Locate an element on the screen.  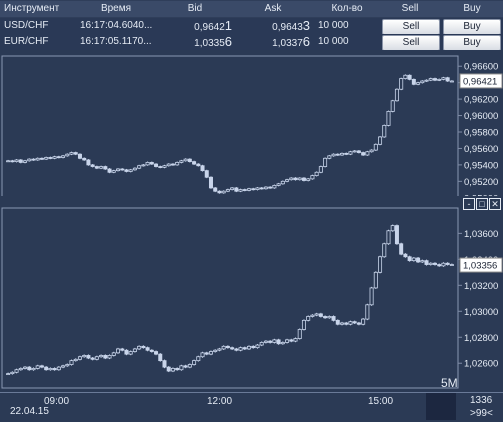
time-axis: 09:00 12:00 15:00 is located at coordinates (251, 407).